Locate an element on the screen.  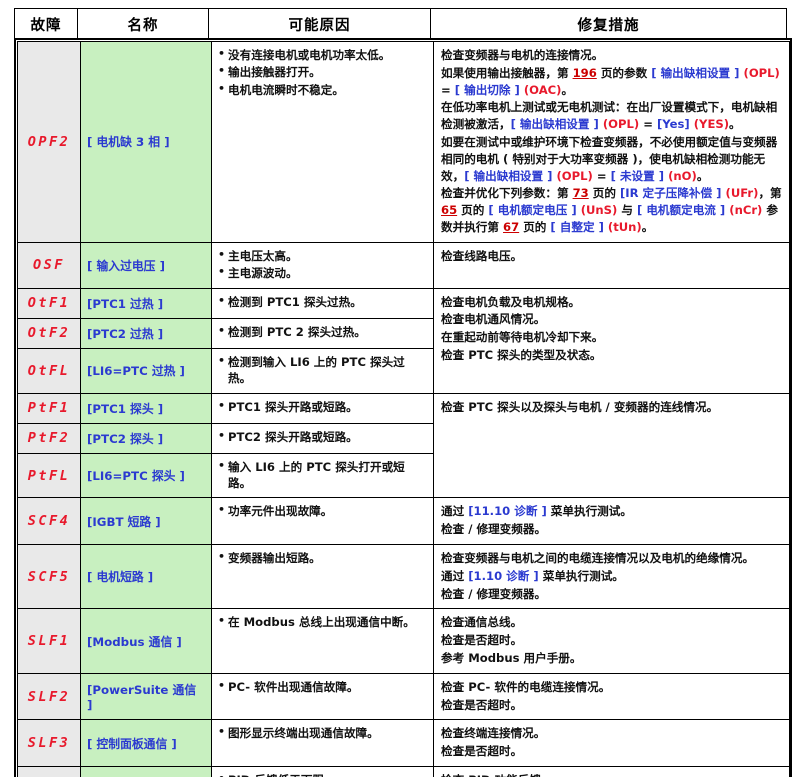
fault-fix-cell: 检查终端连接情况。 检查是否超时。 is located at coordinates (611, 743).